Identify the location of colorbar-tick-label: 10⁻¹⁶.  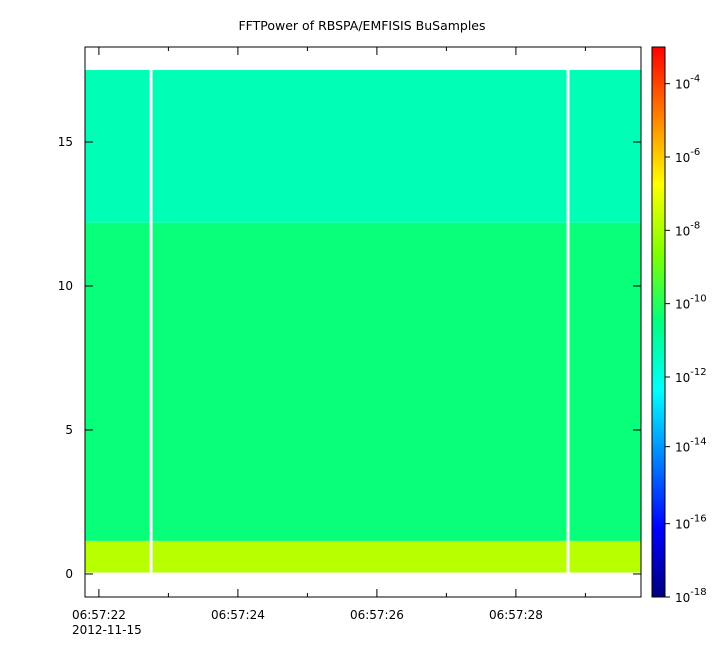
(691, 523).